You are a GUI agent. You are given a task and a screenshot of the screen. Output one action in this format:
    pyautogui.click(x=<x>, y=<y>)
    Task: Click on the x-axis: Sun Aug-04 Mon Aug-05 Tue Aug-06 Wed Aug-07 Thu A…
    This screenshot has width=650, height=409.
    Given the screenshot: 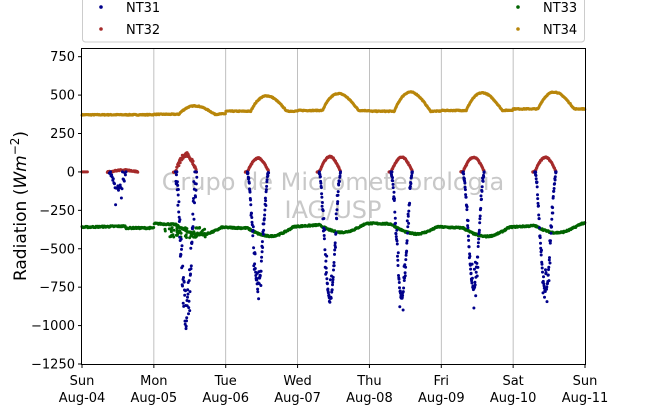 What is the action you would take?
    pyautogui.click(x=333, y=385)
    